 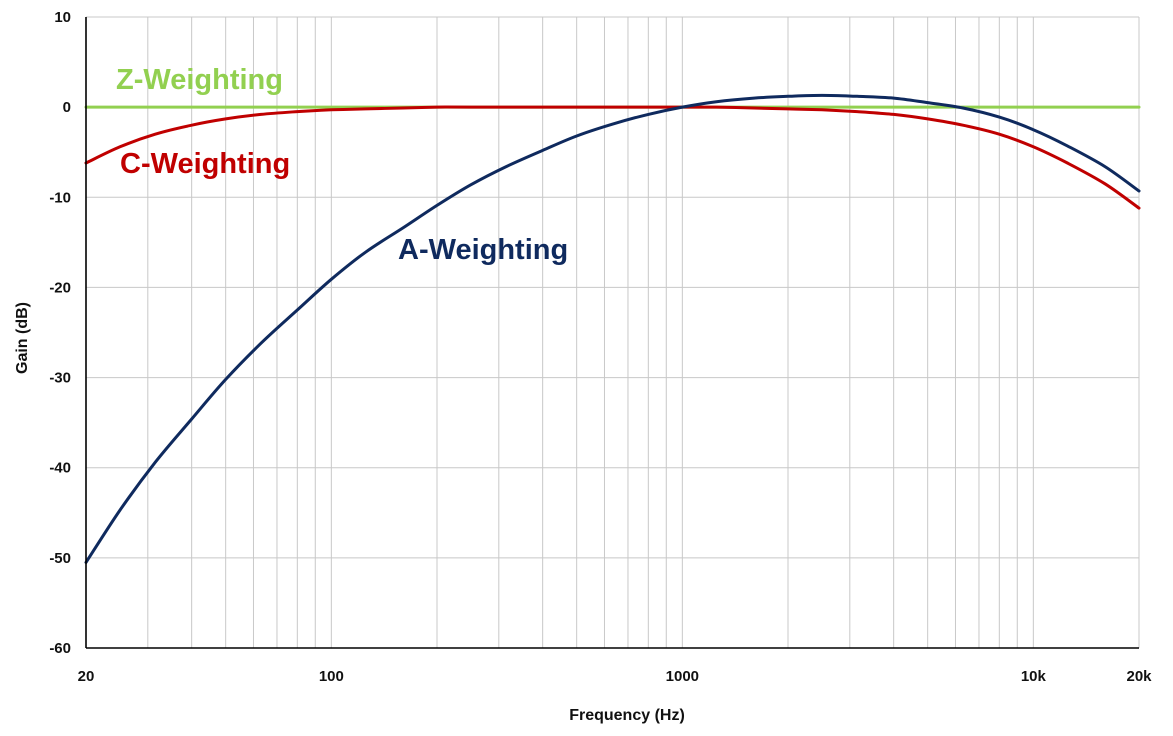 I want to click on x-axis-title: Frequency (Hz), so click(x=627, y=715).